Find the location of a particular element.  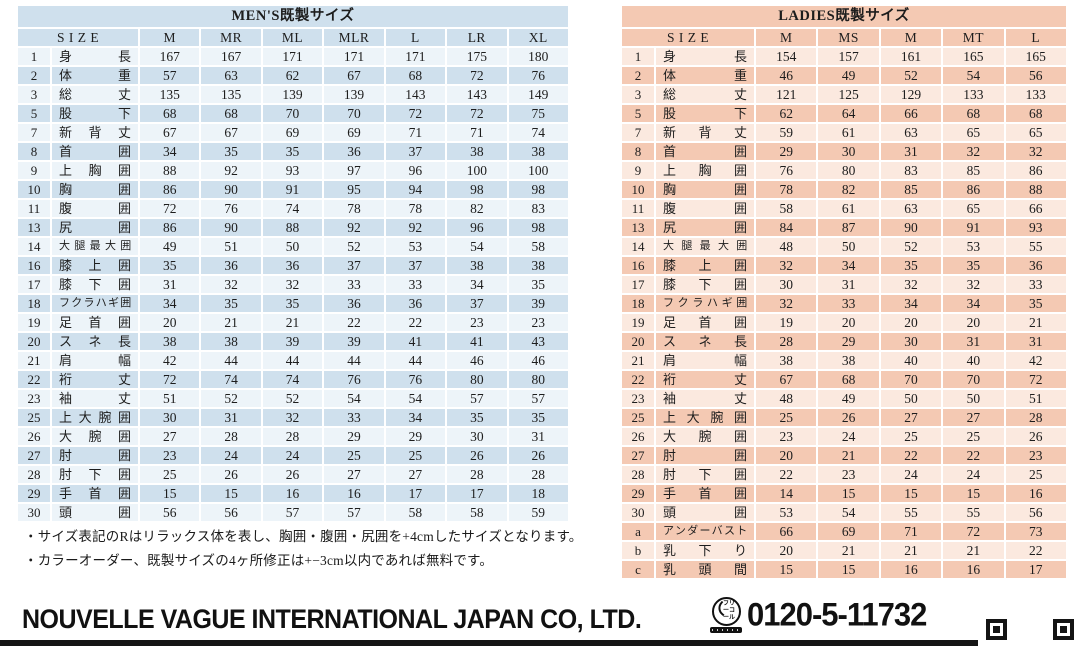

cell-value: 52 is located at coordinates (911, 246).